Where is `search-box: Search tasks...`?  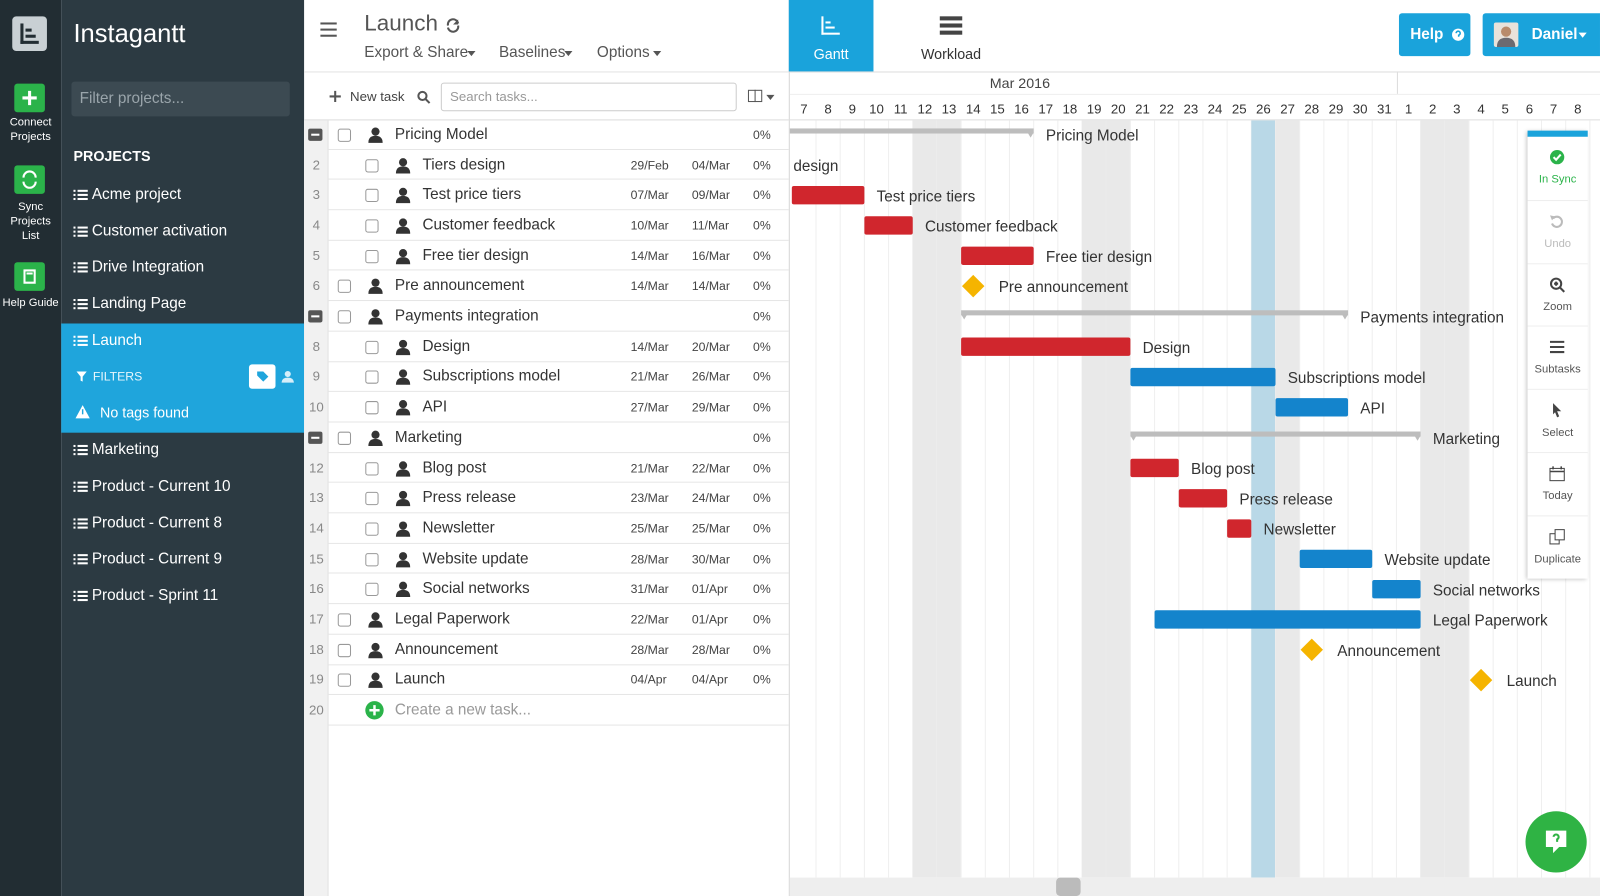
search-box: Search tasks... is located at coordinates (588, 97).